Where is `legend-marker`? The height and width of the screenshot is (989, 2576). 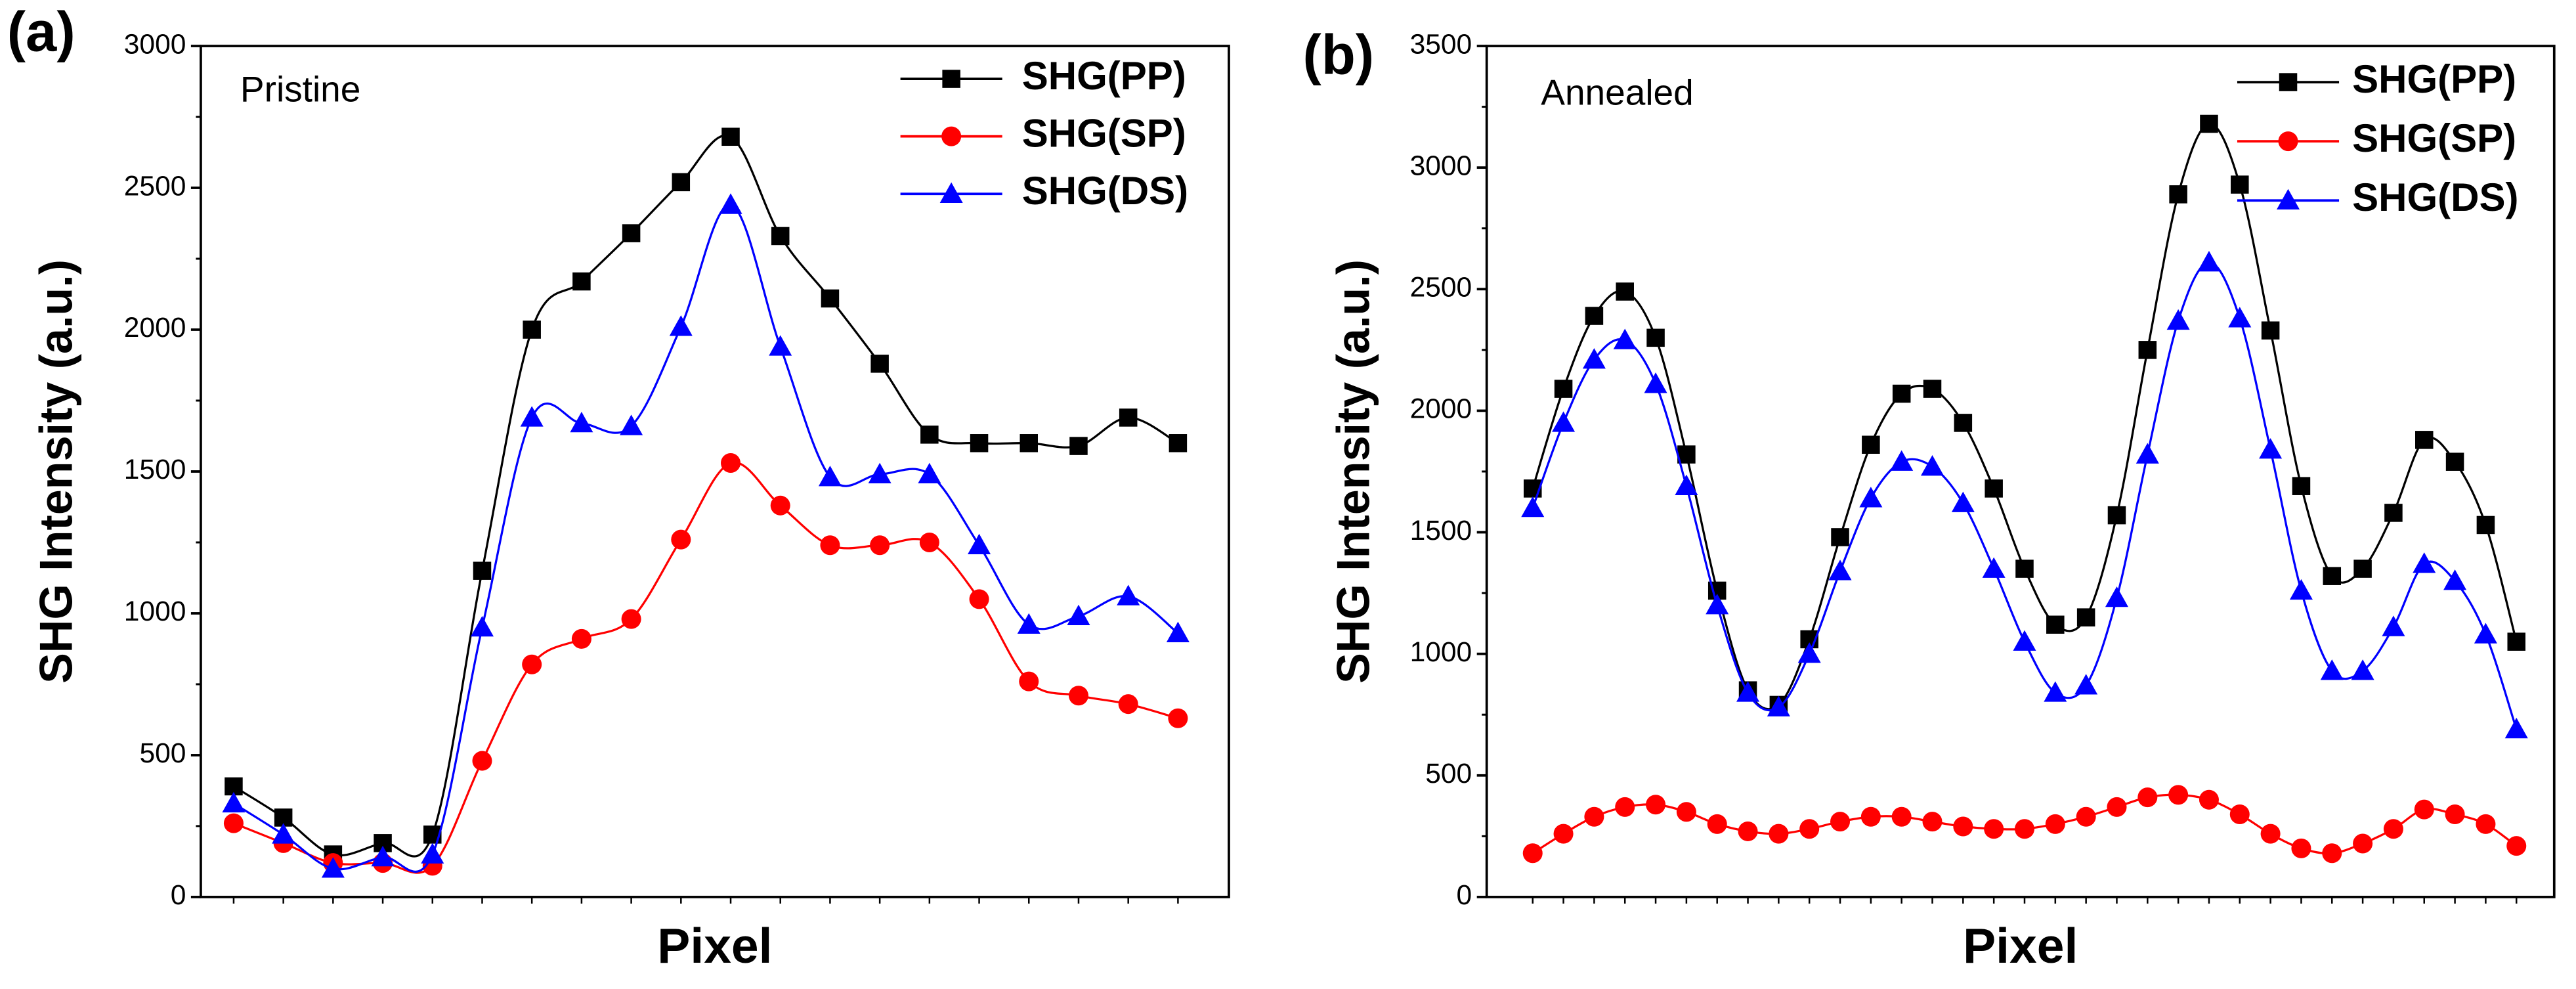
legend-marker is located at coordinates (951, 79).